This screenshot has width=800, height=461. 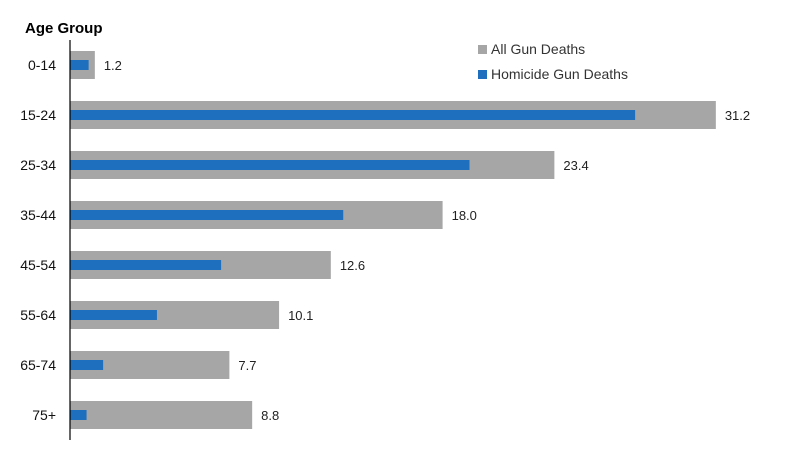 I want to click on category-label-15-24: 15-24, so click(x=38, y=115).